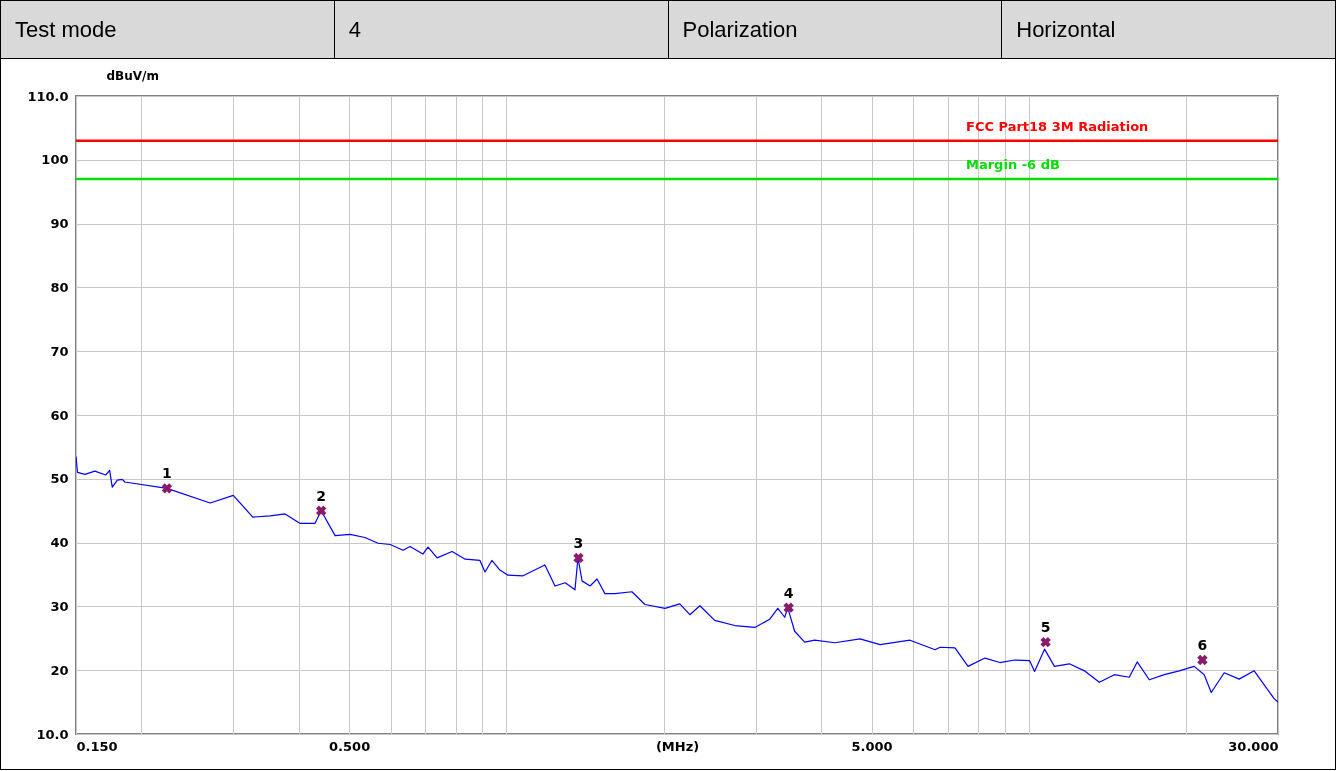  Describe the element at coordinates (59, 287) in the screenshot. I see `y-tick-label: 80` at that location.